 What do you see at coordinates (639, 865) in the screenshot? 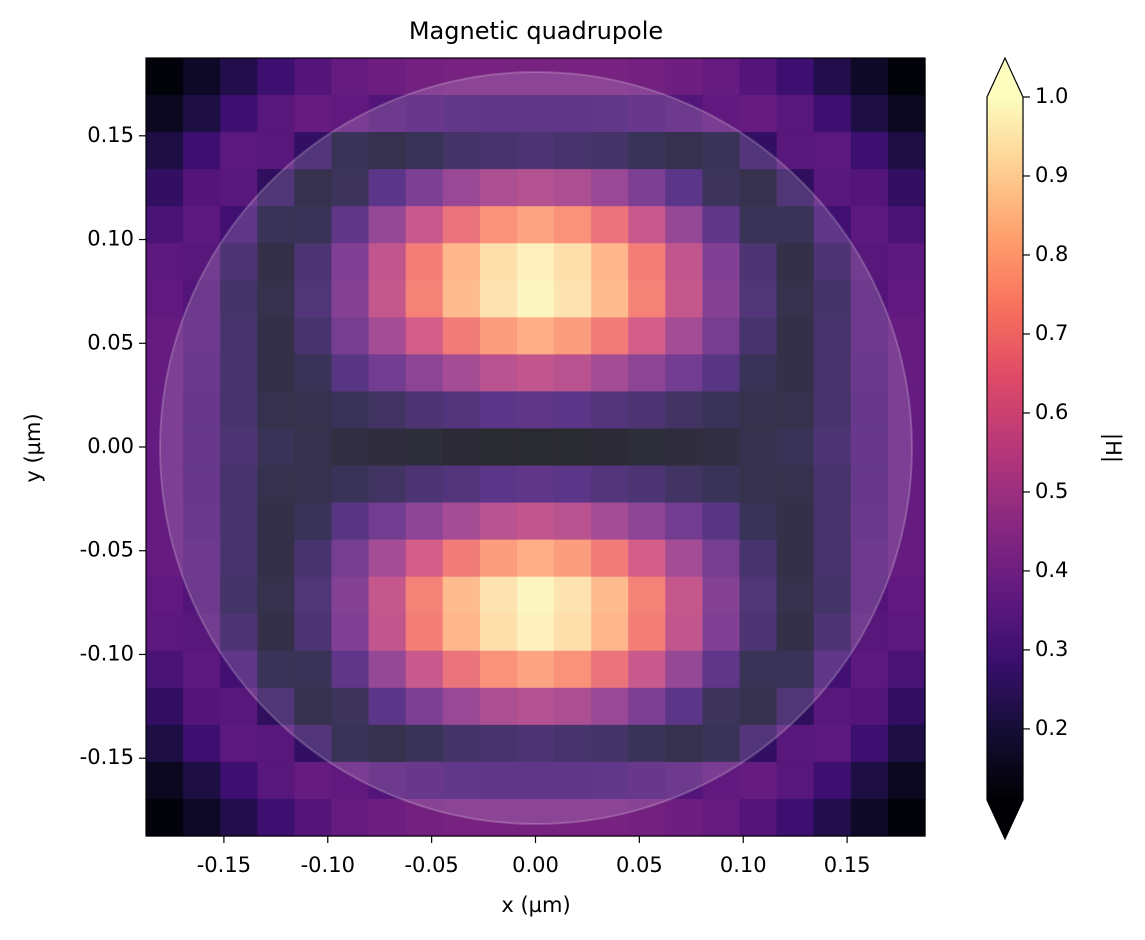
I see `x-tick-label: 0.05` at bounding box center [639, 865].